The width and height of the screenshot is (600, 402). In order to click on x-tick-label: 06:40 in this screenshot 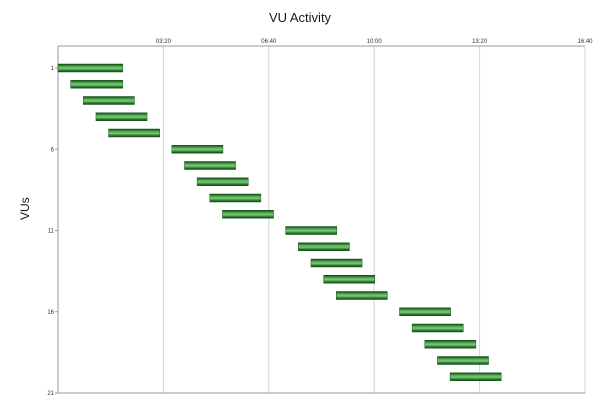, I will do `click(269, 42)`.